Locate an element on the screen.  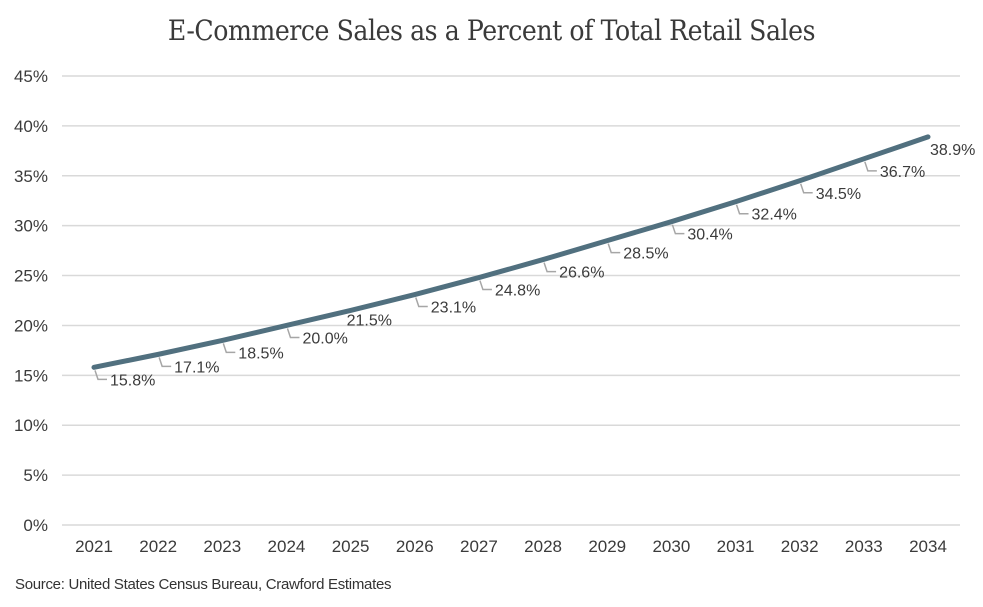
data-label: 21.5% is located at coordinates (369, 320).